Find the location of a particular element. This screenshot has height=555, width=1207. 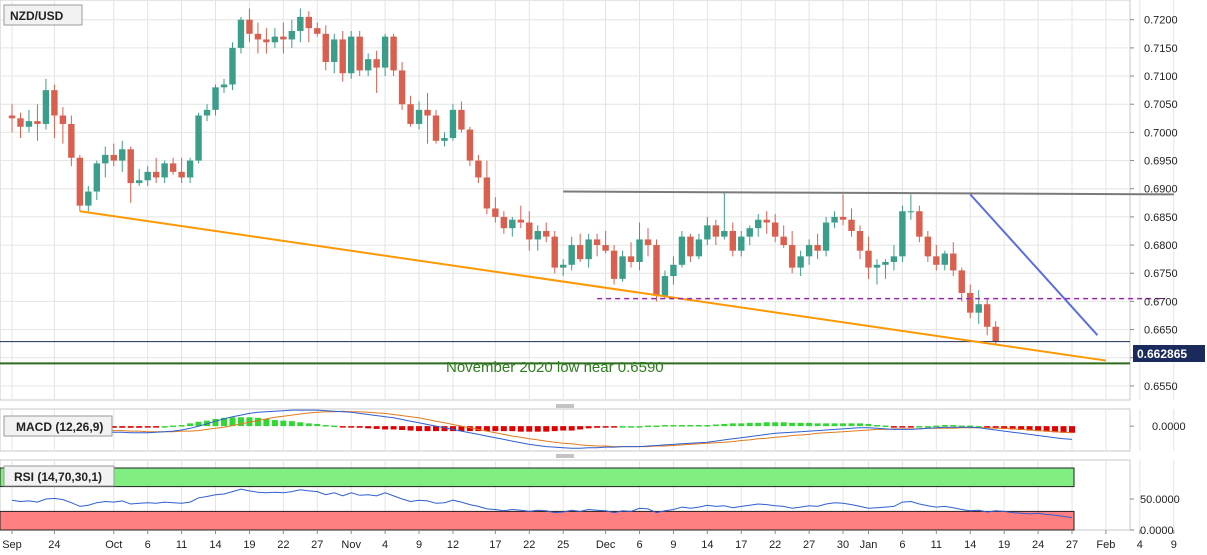

price-tick-label: 0.6550 is located at coordinates (1161, 387).